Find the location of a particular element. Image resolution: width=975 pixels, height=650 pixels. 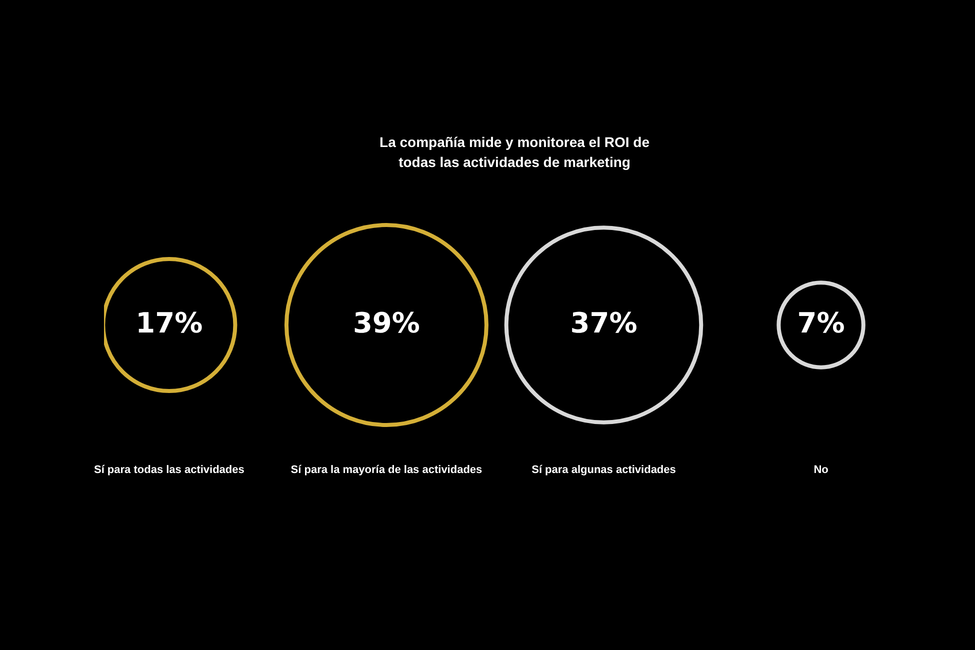

data-label: 17% is located at coordinates (169, 323).